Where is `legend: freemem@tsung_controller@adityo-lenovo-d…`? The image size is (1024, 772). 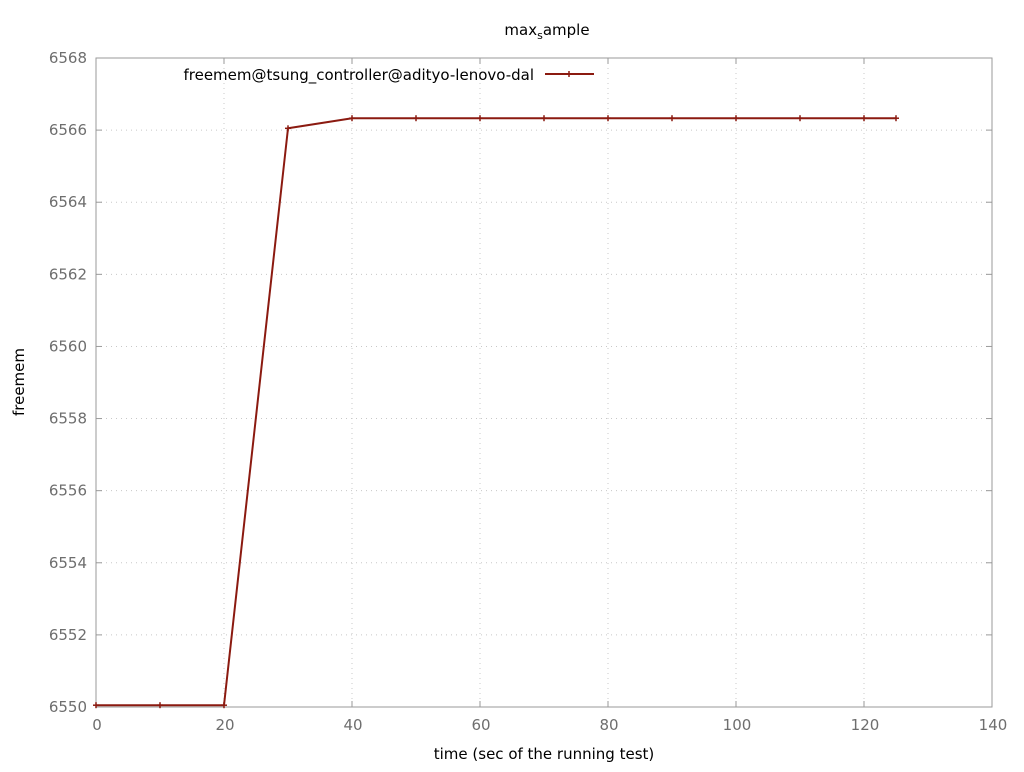 legend: freemem@tsung_controller@adityo-lenovo-d… is located at coordinates (388, 75).